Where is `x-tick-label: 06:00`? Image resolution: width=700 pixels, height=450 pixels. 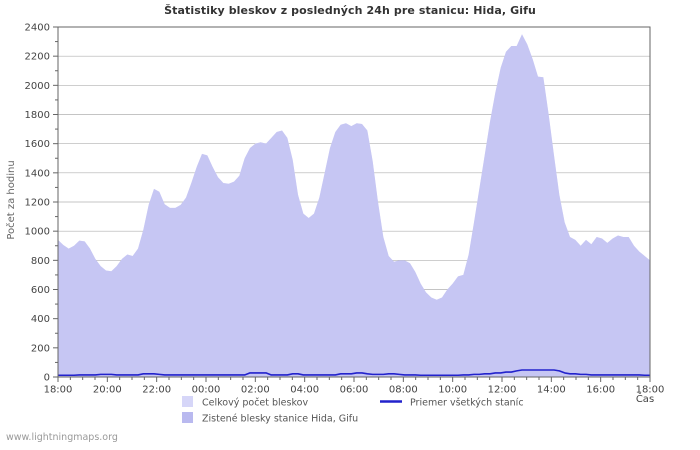 x-tick-label: 06:00 is located at coordinates (354, 390).